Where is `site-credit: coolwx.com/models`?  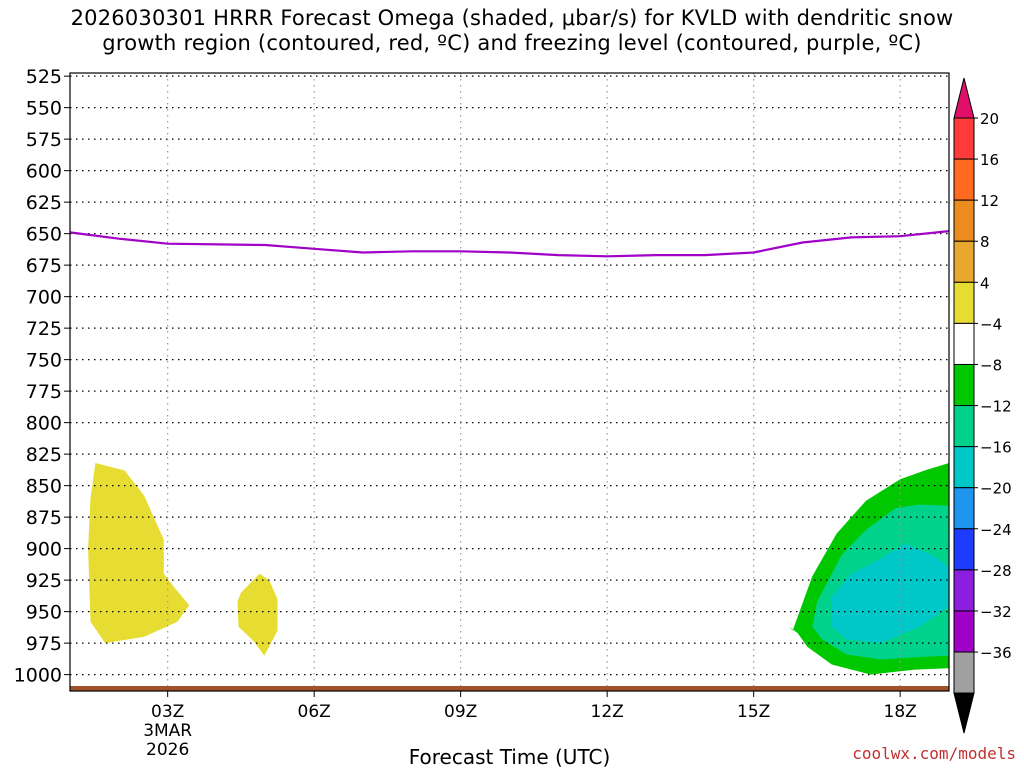
site-credit: coolwx.com/models is located at coordinates (934, 753).